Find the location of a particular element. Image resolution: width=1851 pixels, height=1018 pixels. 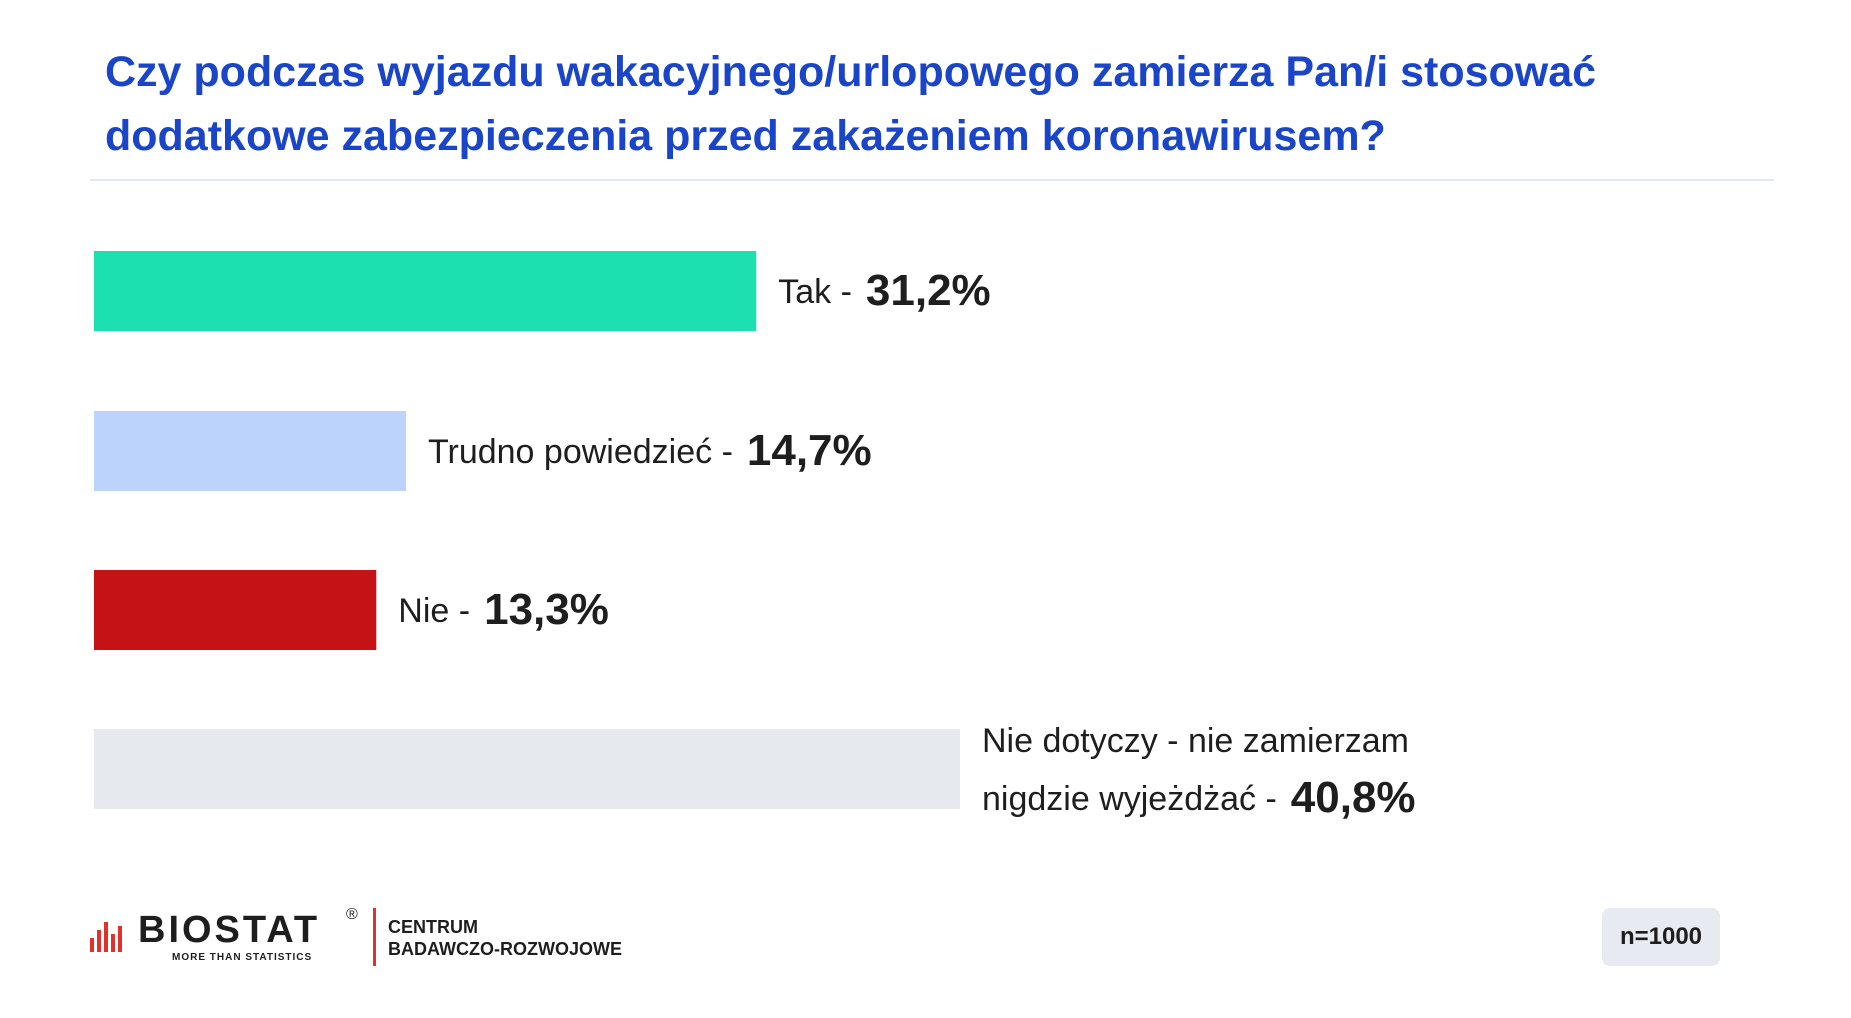

bar-label-2-line-1: Trudno powiedzieć - is located at coordinates (580, 452).